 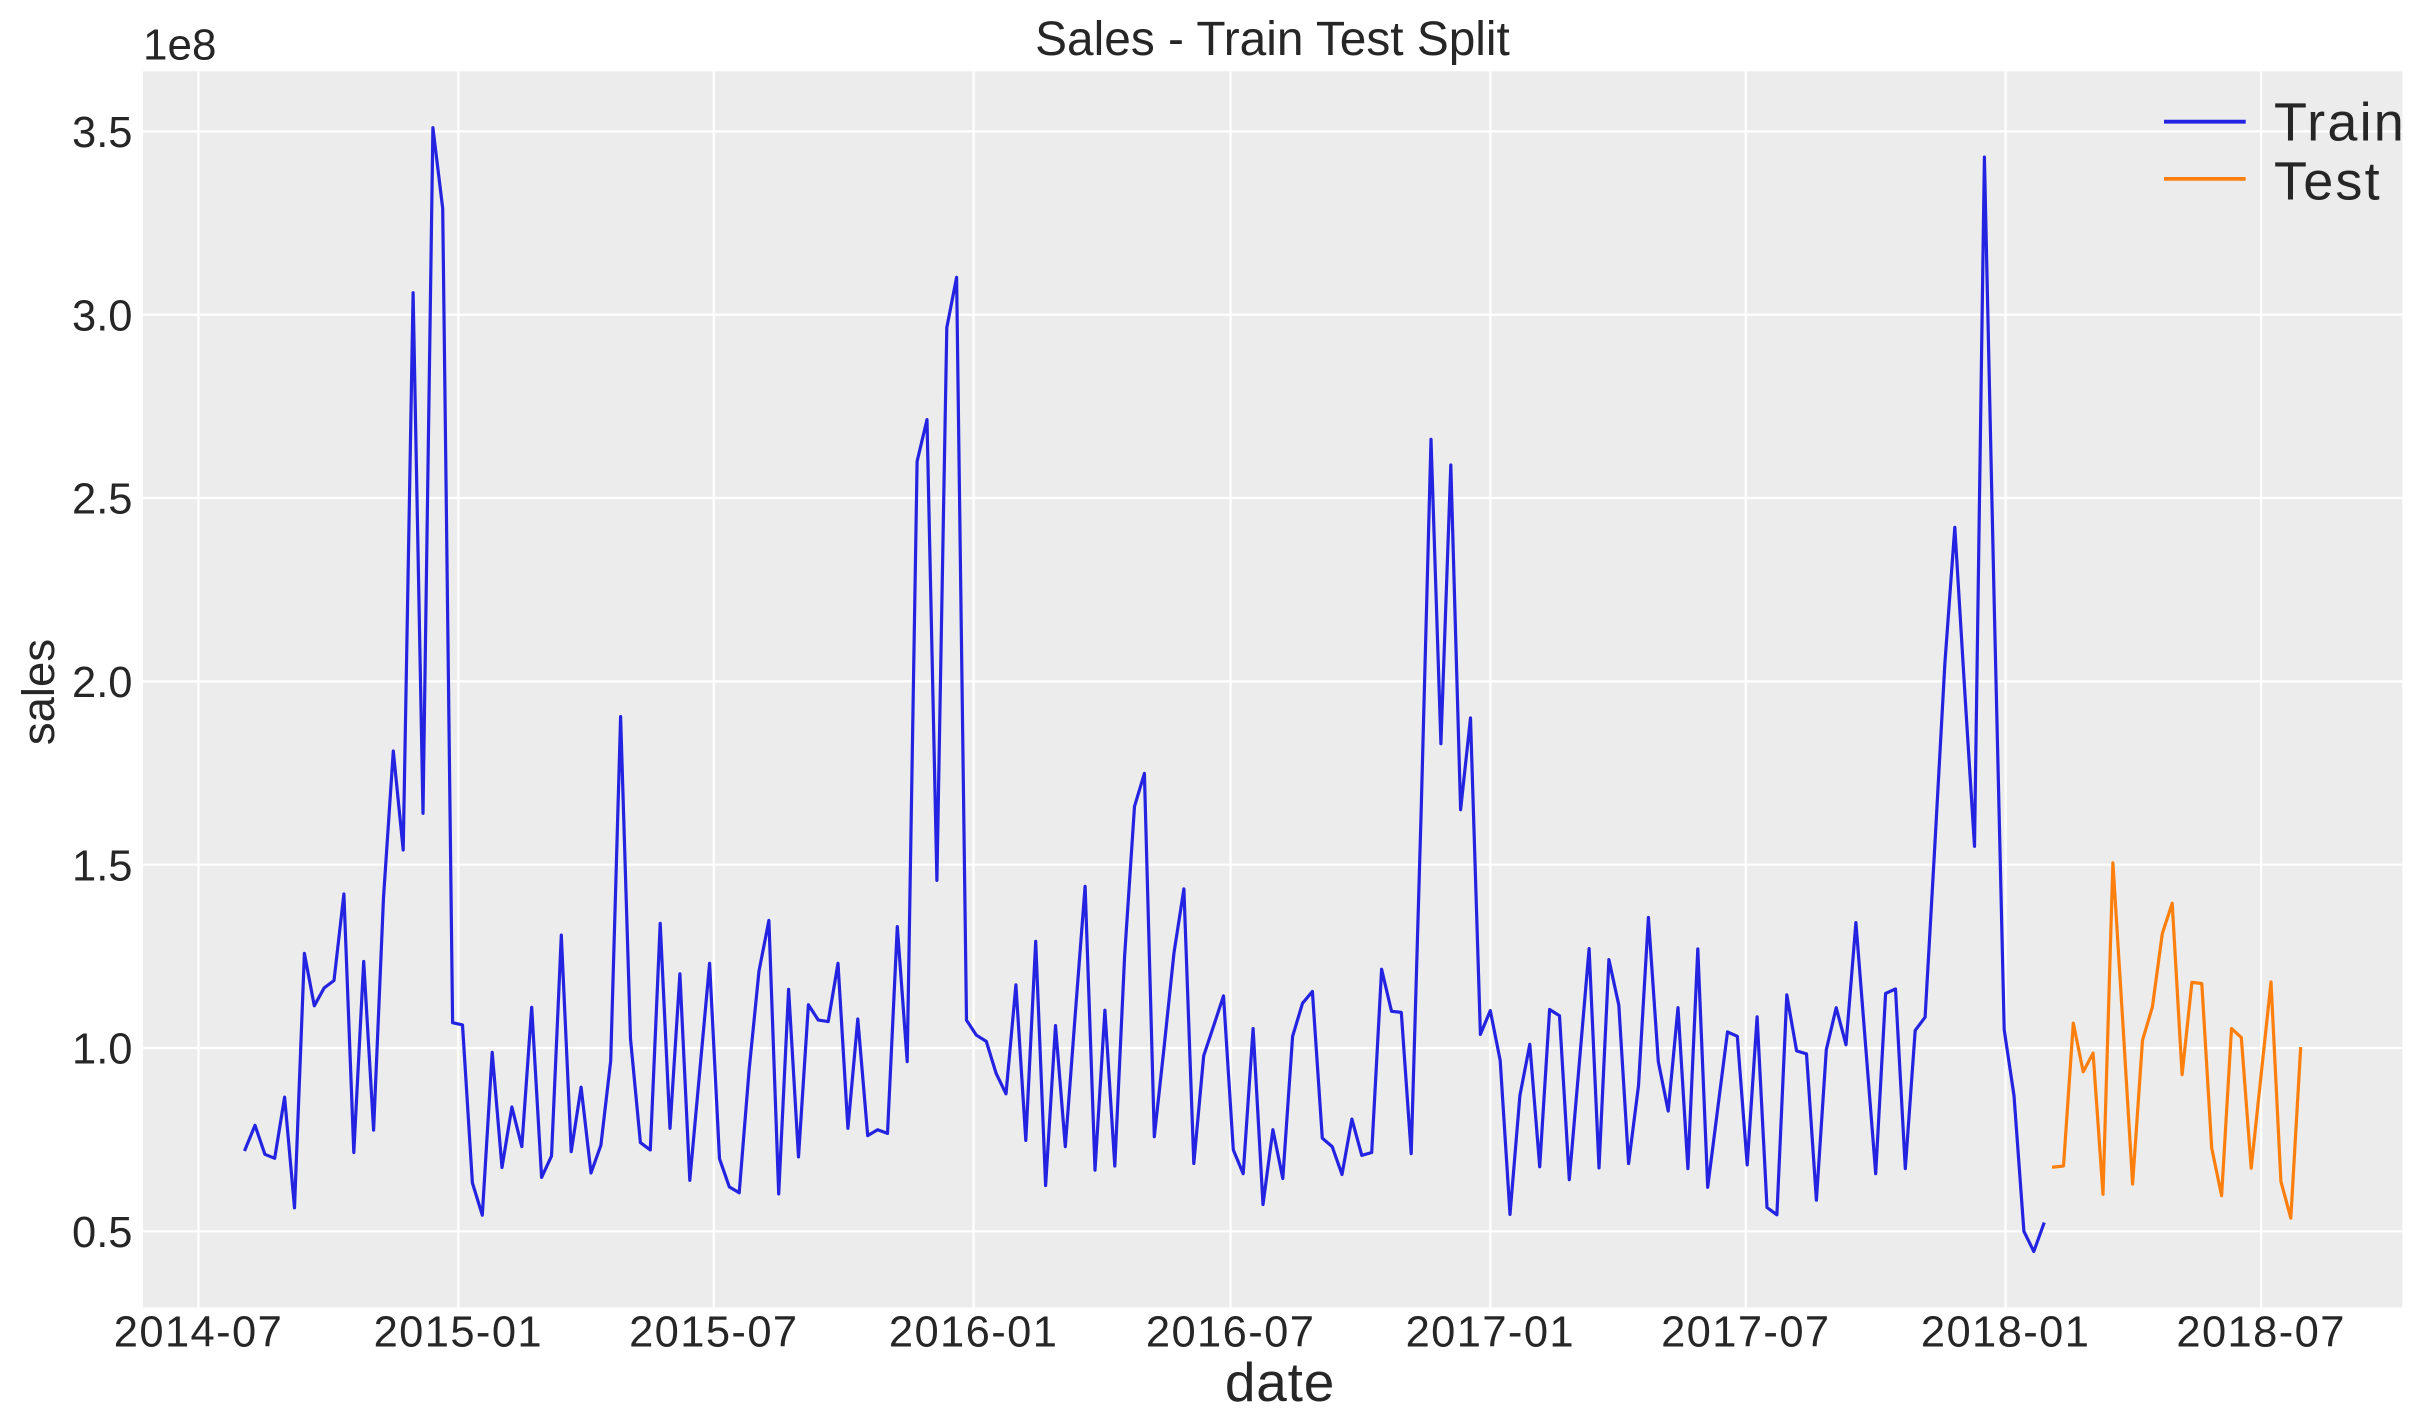 I want to click on svg-text: Sales - Train Test Split, so click(x=1272, y=39).